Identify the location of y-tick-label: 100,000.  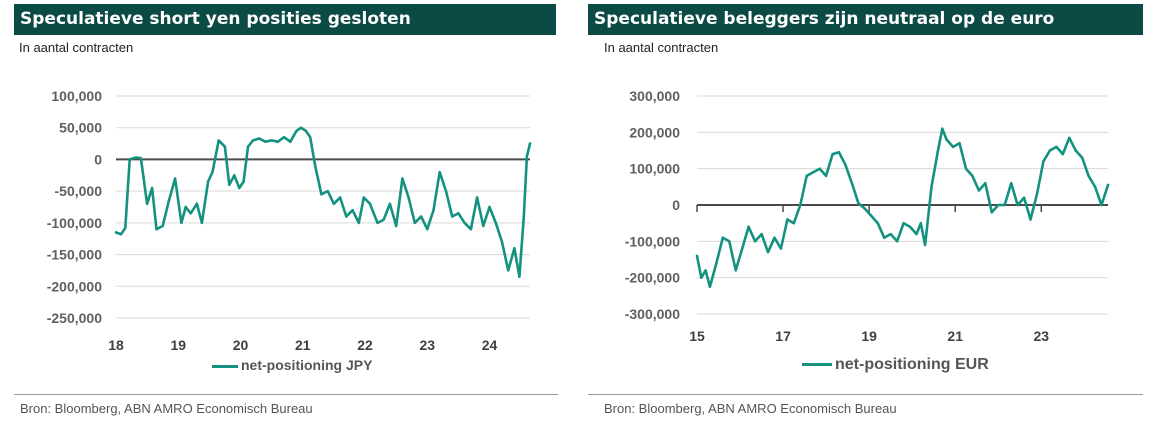
(654, 169).